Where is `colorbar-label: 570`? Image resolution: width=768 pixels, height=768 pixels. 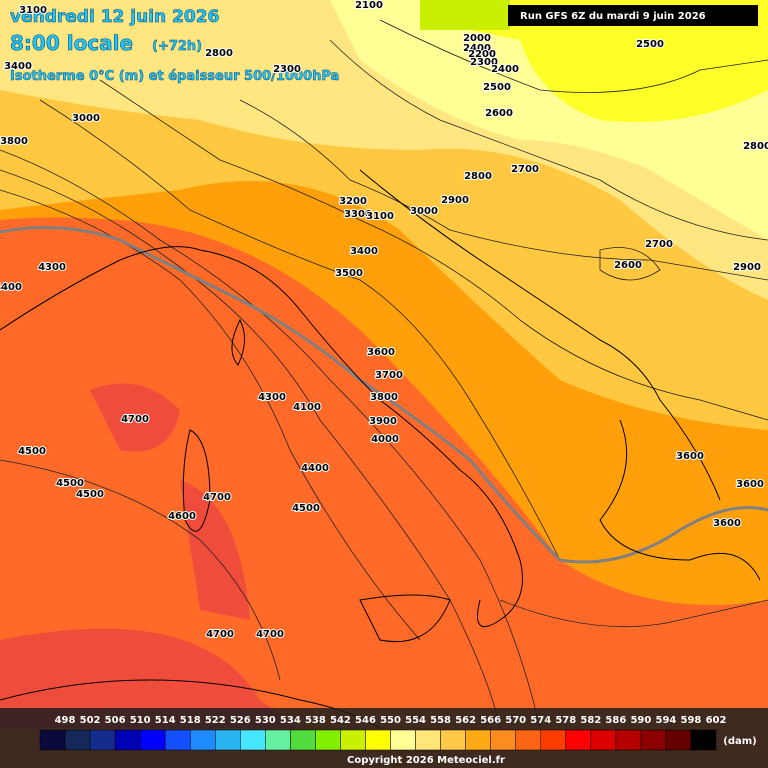 colorbar-label: 570 is located at coordinates (515, 720).